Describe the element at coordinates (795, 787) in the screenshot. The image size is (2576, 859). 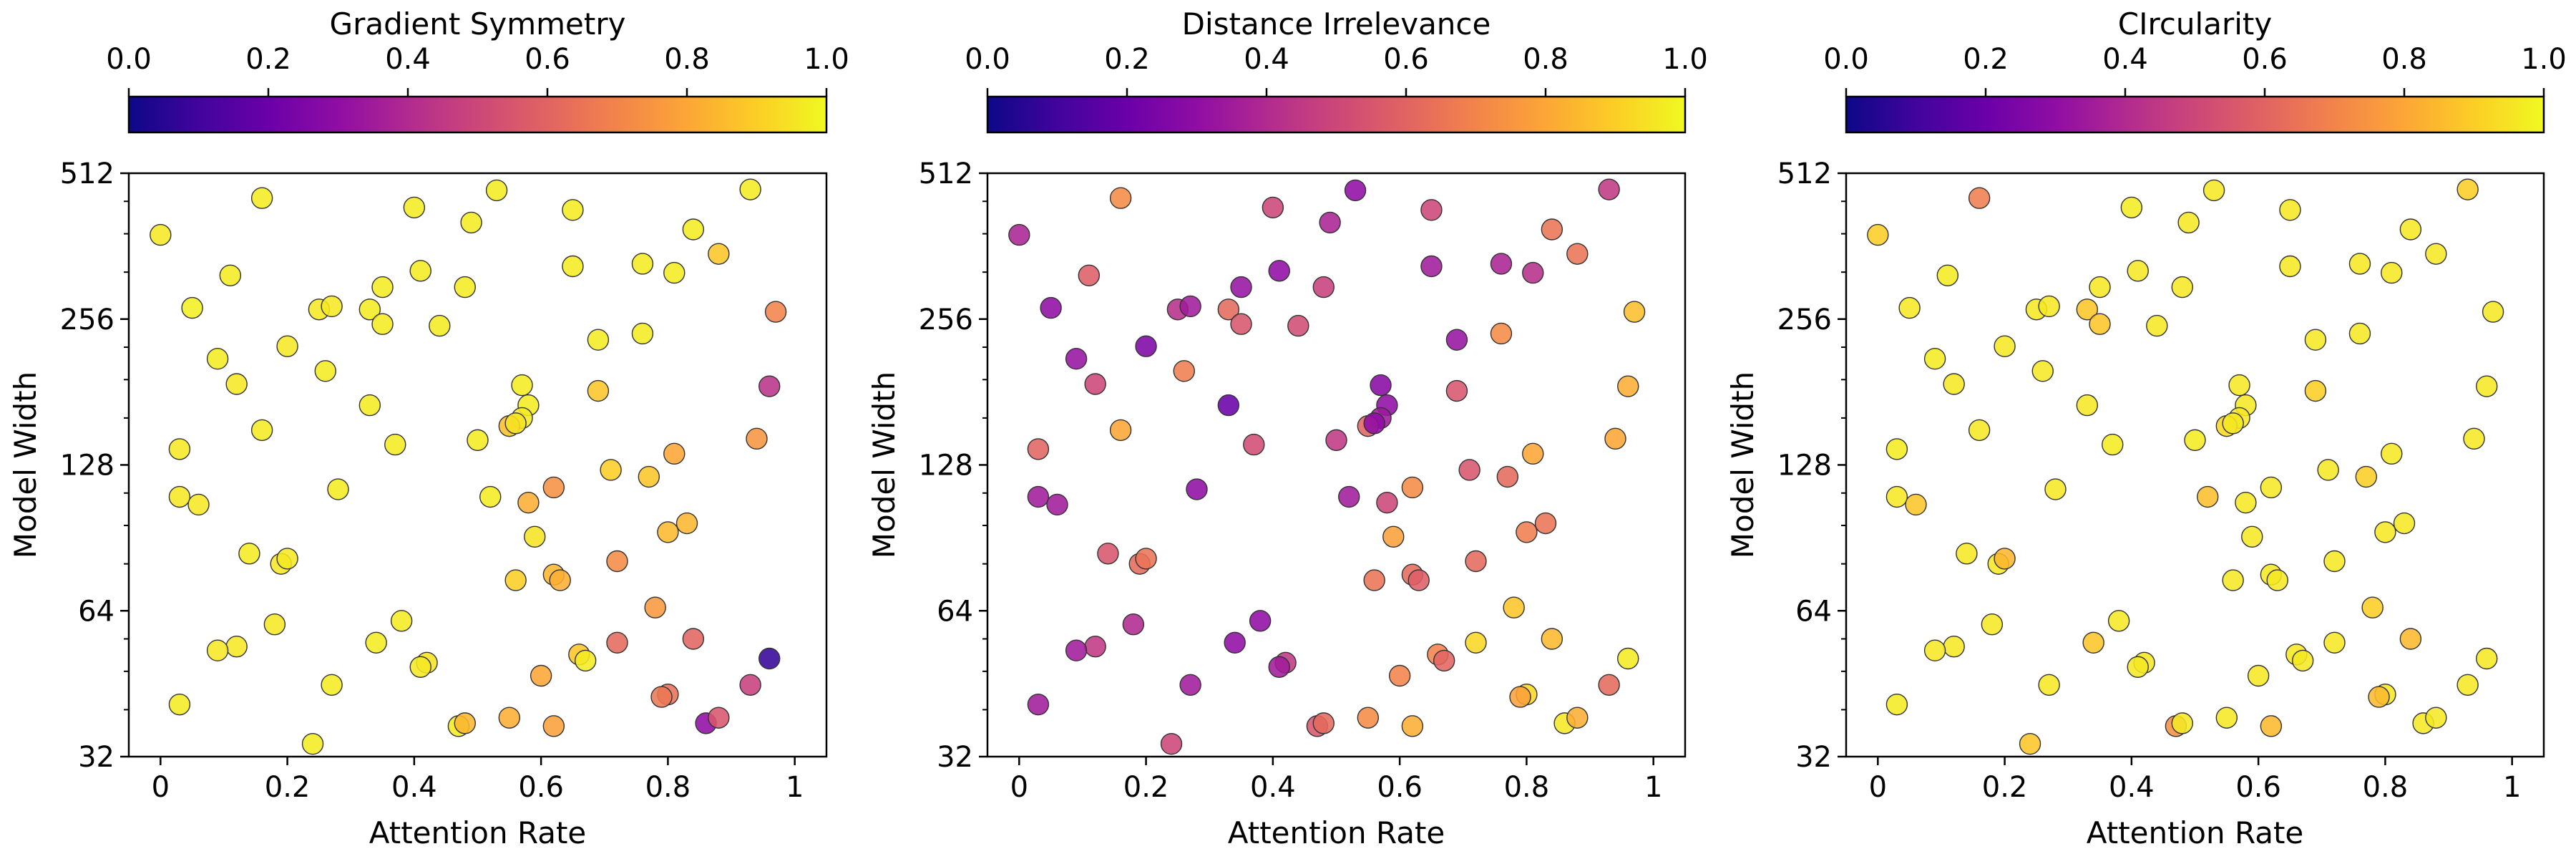
I see `x-tick-label: 1` at that location.